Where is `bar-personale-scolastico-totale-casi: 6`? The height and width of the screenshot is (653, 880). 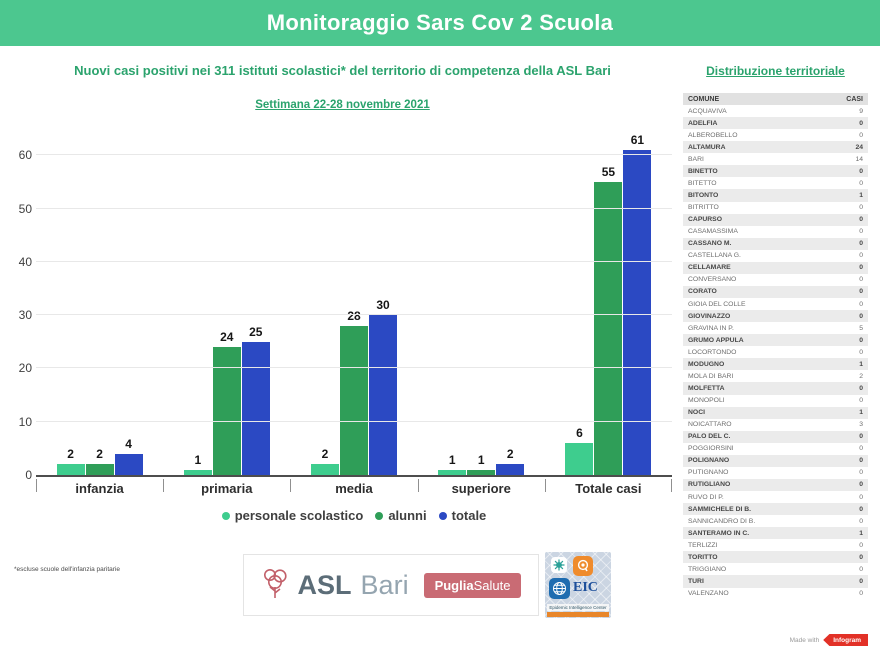 bar-personale-scolastico-totale-casi: 6 is located at coordinates (579, 450).